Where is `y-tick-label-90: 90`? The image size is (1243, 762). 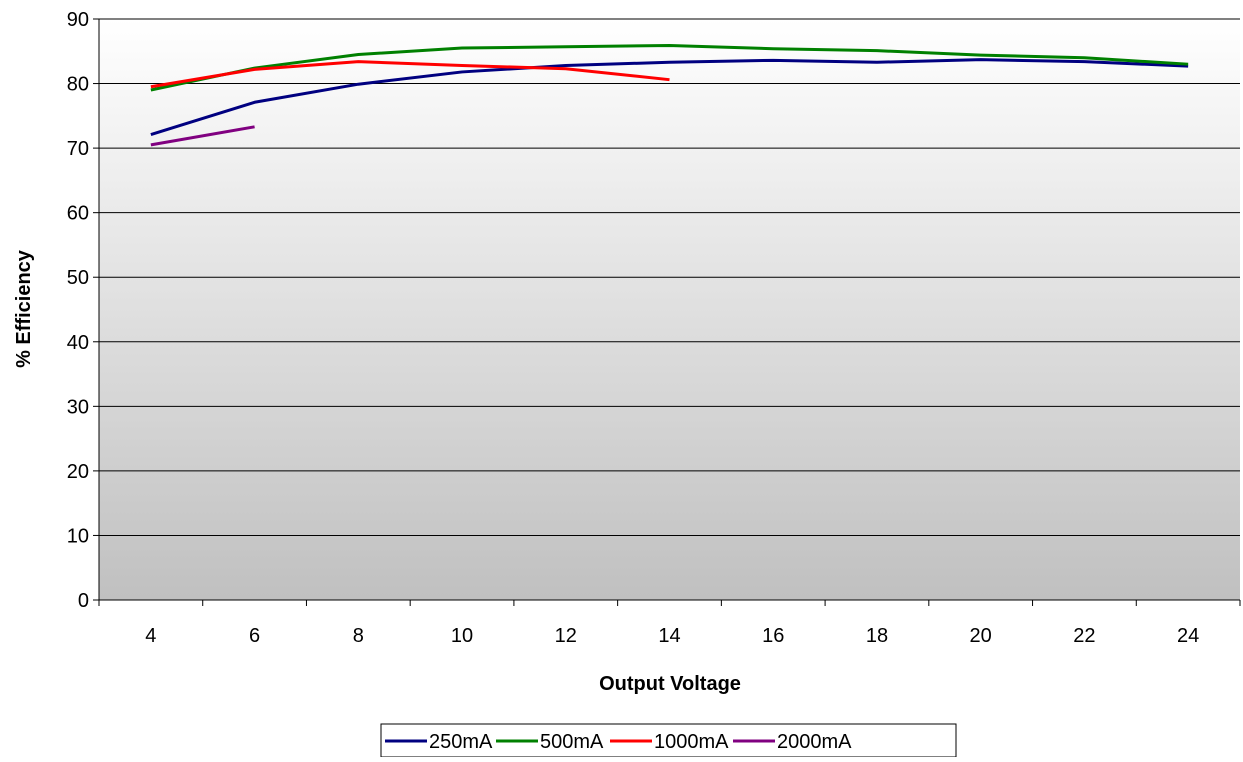 y-tick-label-90: 90 is located at coordinates (78, 20).